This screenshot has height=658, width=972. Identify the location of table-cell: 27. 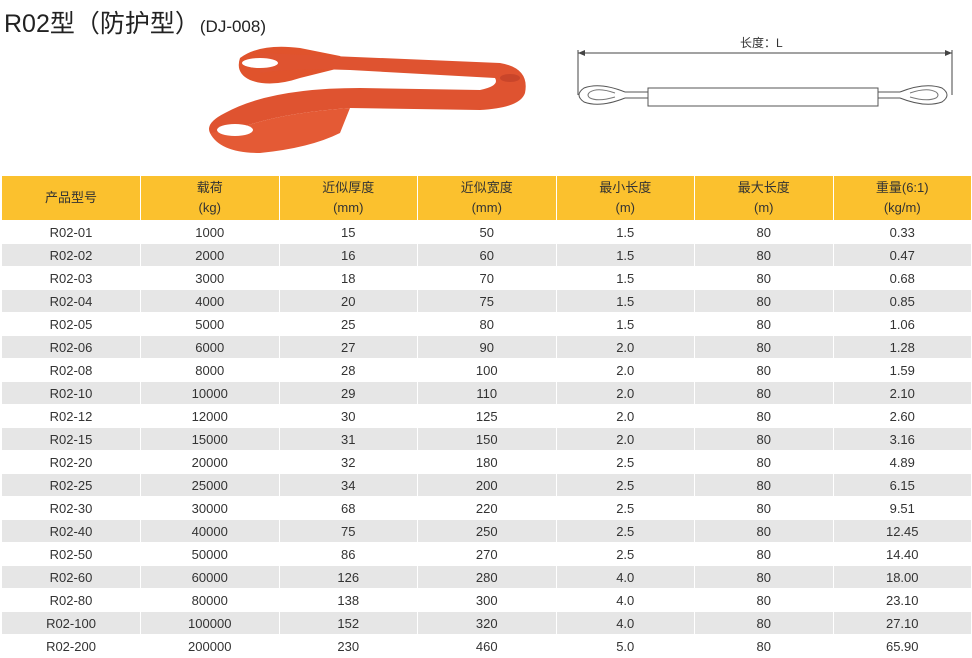
(348, 347).